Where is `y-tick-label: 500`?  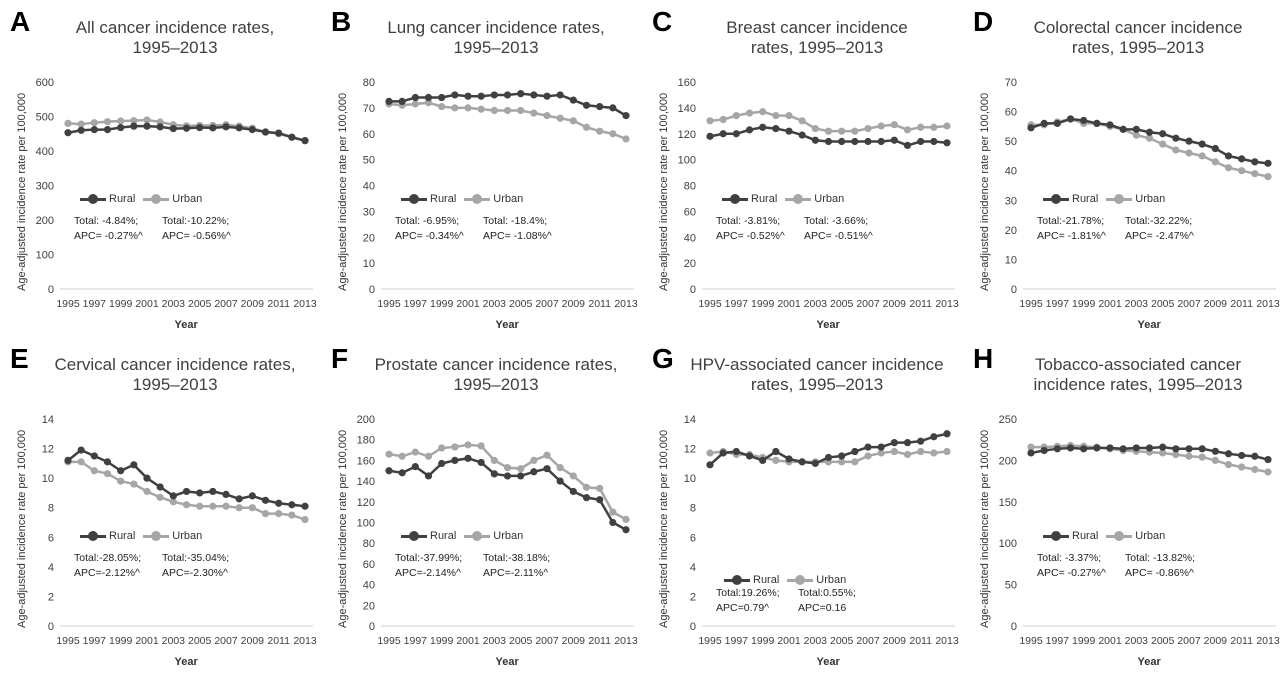 y-tick-label: 500 is located at coordinates (45, 118).